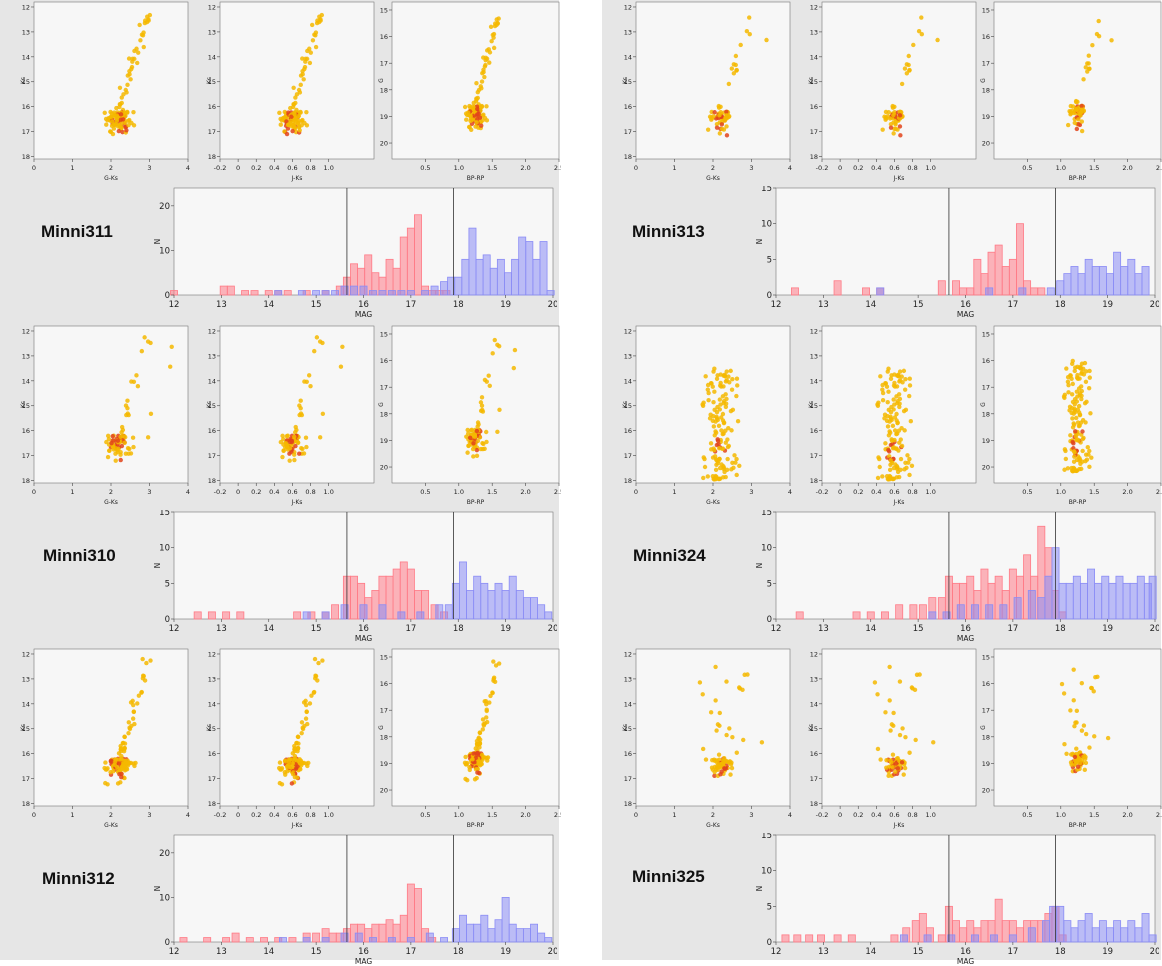 The image size is (1162, 966). I want to click on x-tick-label: 4, so click(188, 168).